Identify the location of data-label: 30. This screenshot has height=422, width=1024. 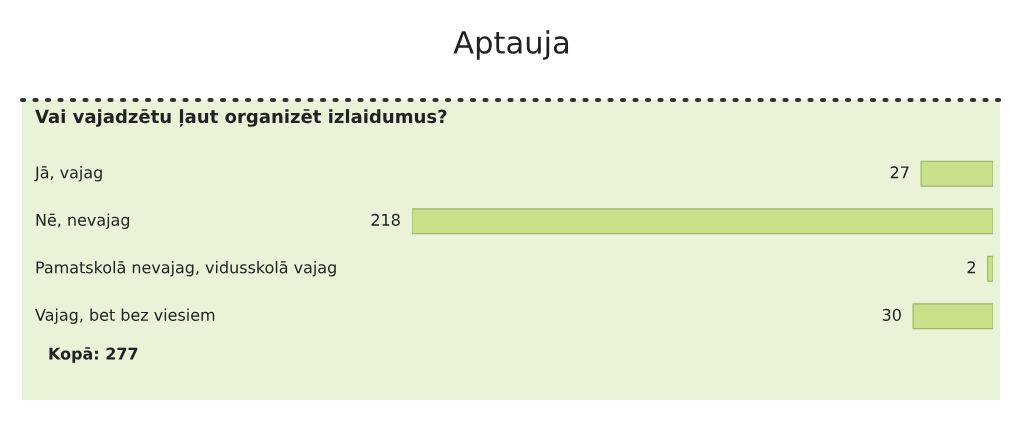
(891, 314).